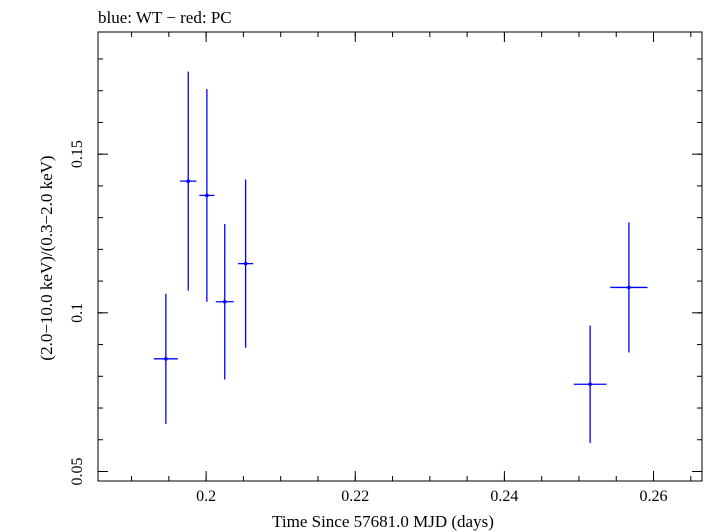  Describe the element at coordinates (654, 496) in the screenshot. I see `x-tick-label: 0.26` at that location.